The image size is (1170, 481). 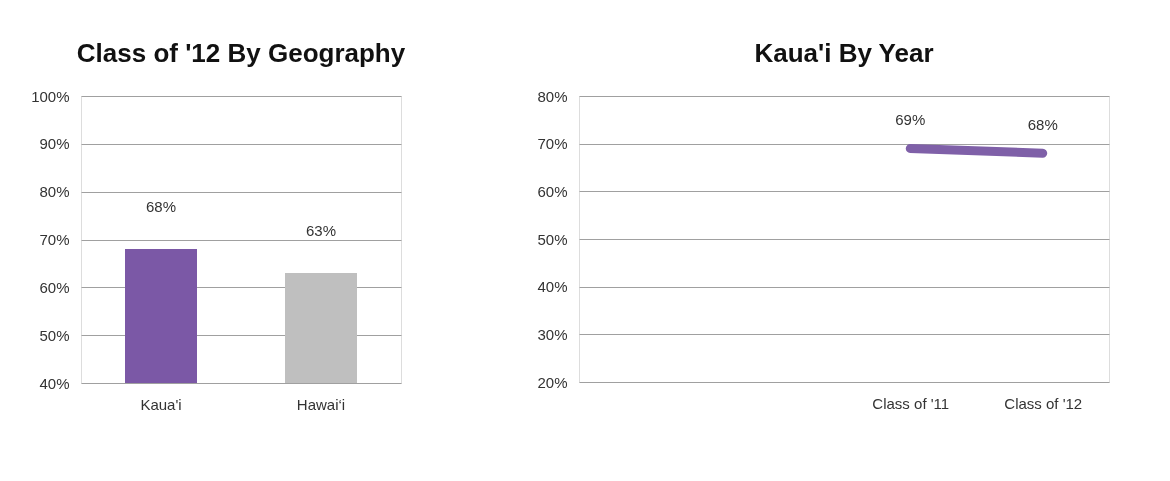 I want to click on x-tick-label: Kaua'i, so click(x=161, y=404).